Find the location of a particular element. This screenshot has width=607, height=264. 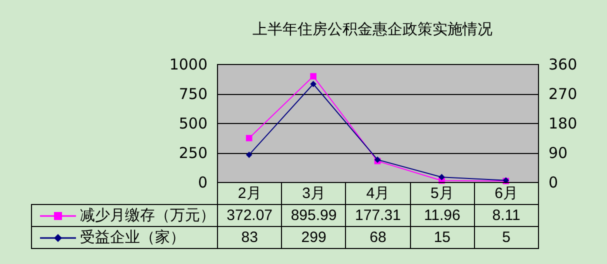

legend-label: 减少月缴存（万元） is located at coordinates (147, 215).